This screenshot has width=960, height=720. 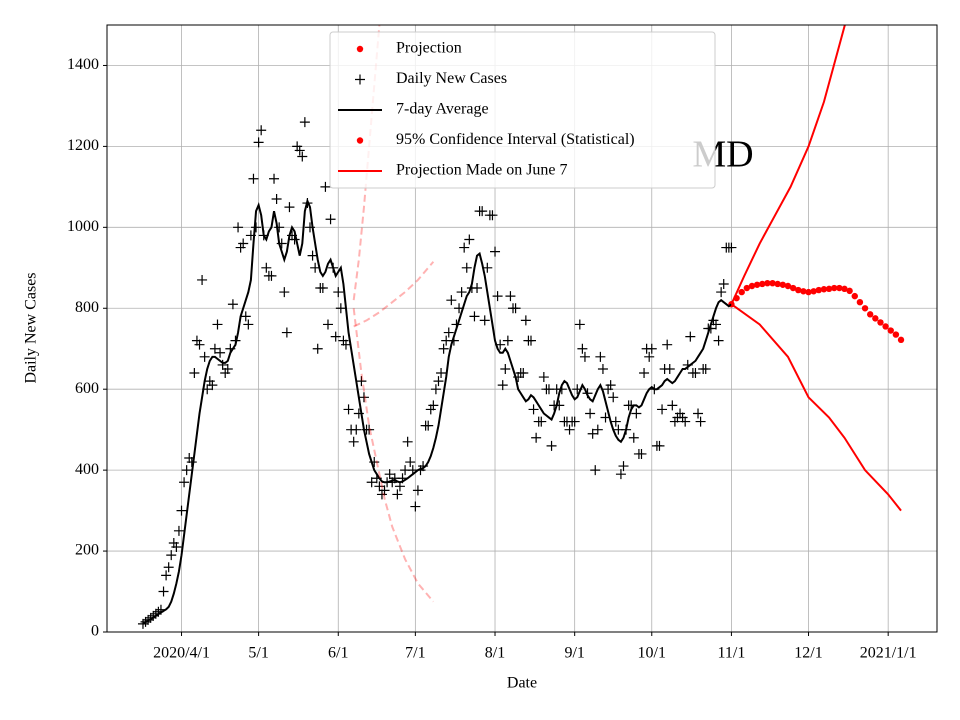 What do you see at coordinates (574, 653) in the screenshot?
I see `x-tick-label: 9/1` at bounding box center [574, 653].